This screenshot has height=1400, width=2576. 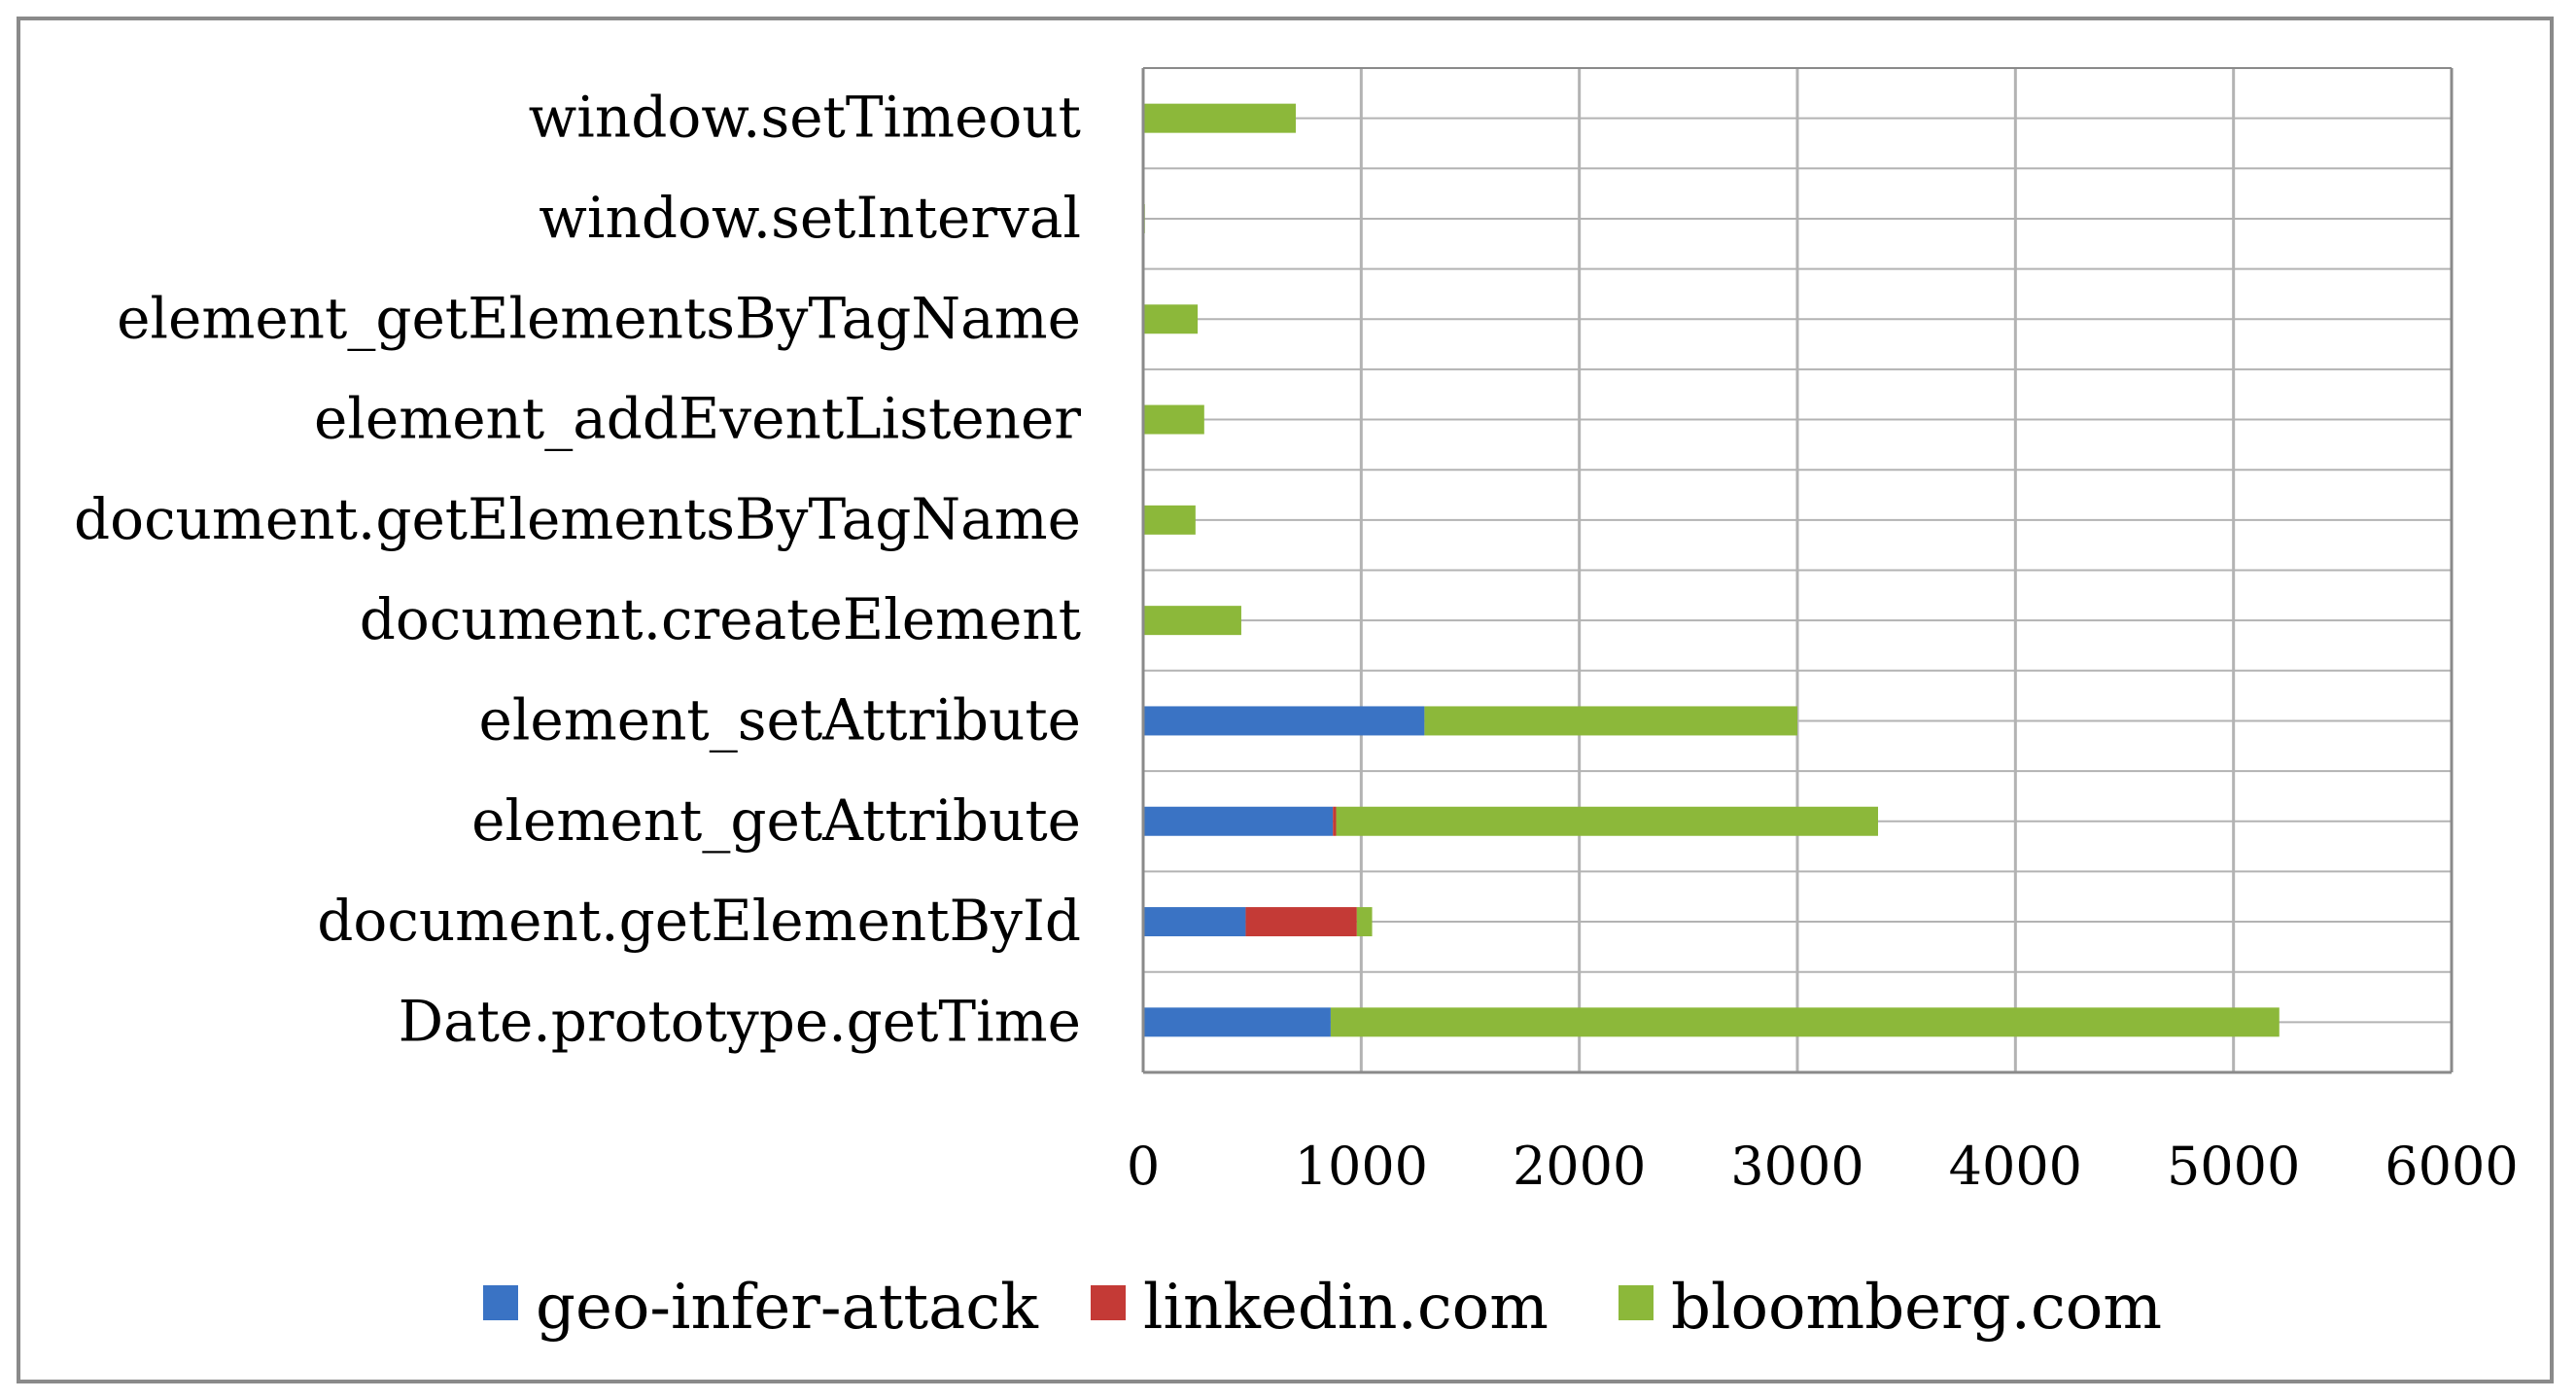 What do you see at coordinates (805, 118) in the screenshot?
I see `category-label: window.setTimeout` at bounding box center [805, 118].